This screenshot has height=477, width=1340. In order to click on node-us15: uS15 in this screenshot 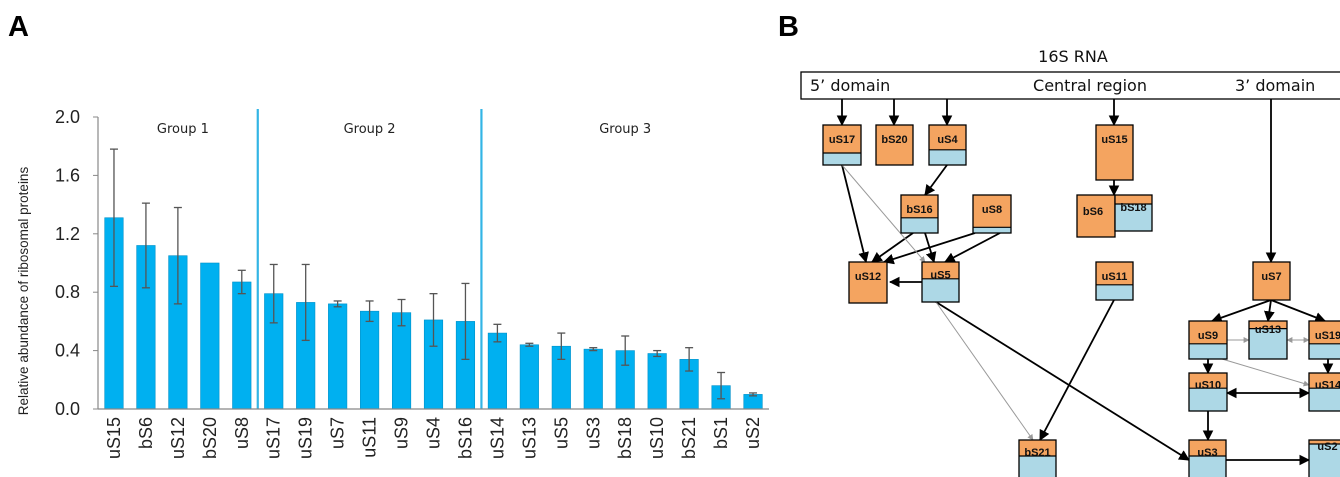, I will do `click(1114, 152)`.